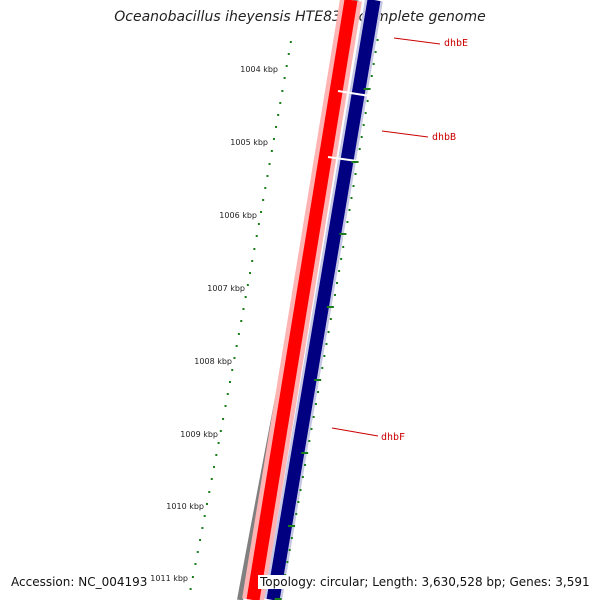 The image size is (600, 600). Describe the element at coordinates (213, 361) in the screenshot. I see `ruler-label-1008: 1008 kbp` at that location.